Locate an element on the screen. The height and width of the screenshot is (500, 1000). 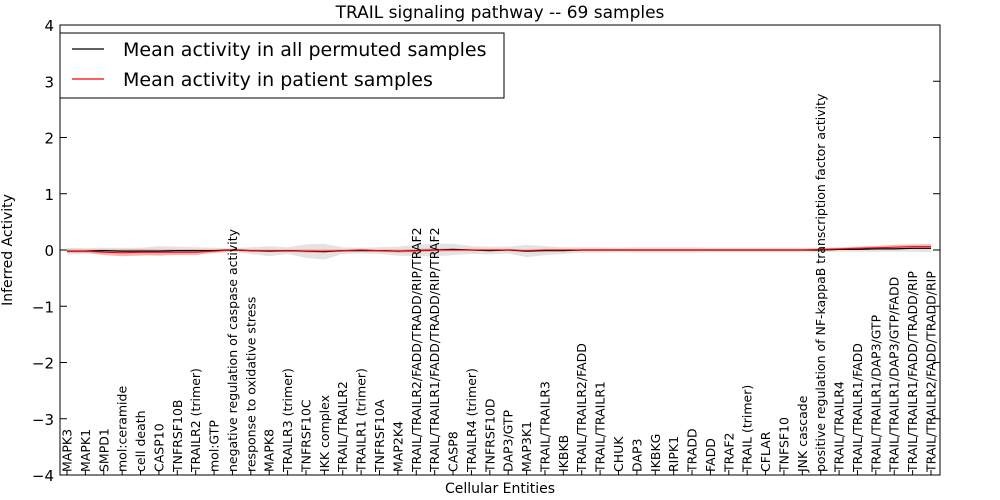
x-tick-label: mol:GTP is located at coordinates (214, 446).